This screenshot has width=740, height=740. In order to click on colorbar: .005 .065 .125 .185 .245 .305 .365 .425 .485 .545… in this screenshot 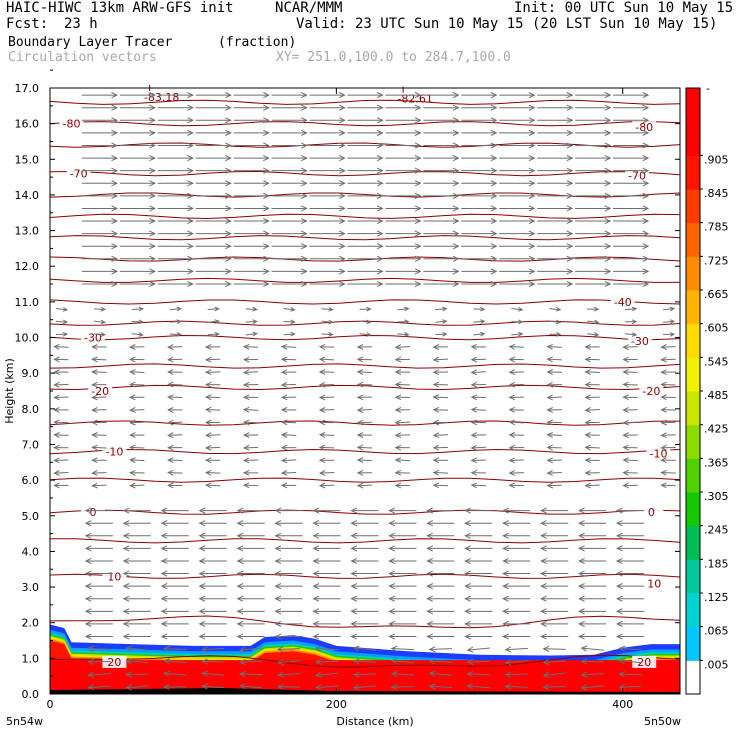, I will do `click(707, 388)`.